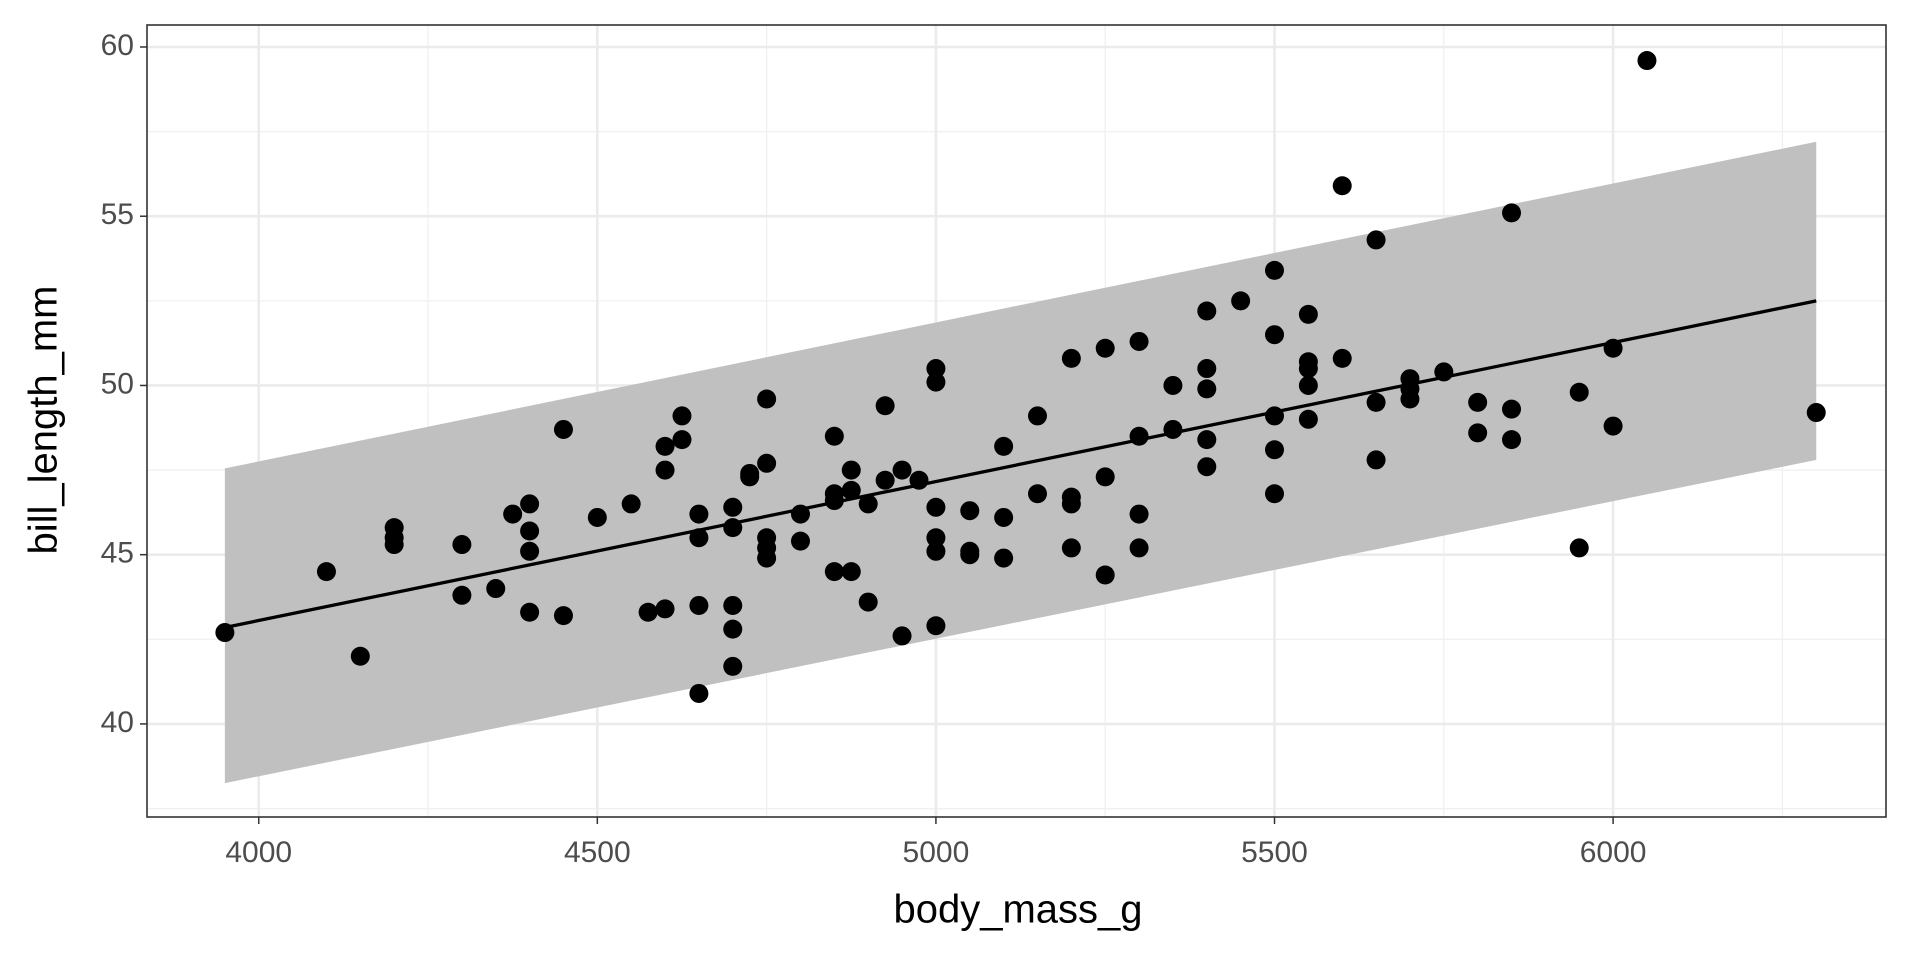  Describe the element at coordinates (117, 214) in the screenshot. I see `y-tick-label: 55` at that location.